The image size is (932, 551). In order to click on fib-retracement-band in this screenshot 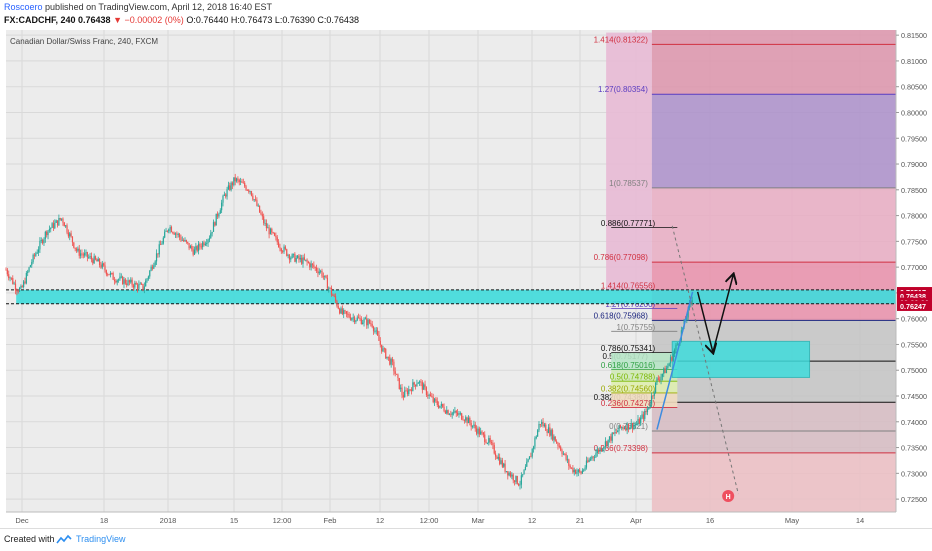, I will do `click(644, 387)`.